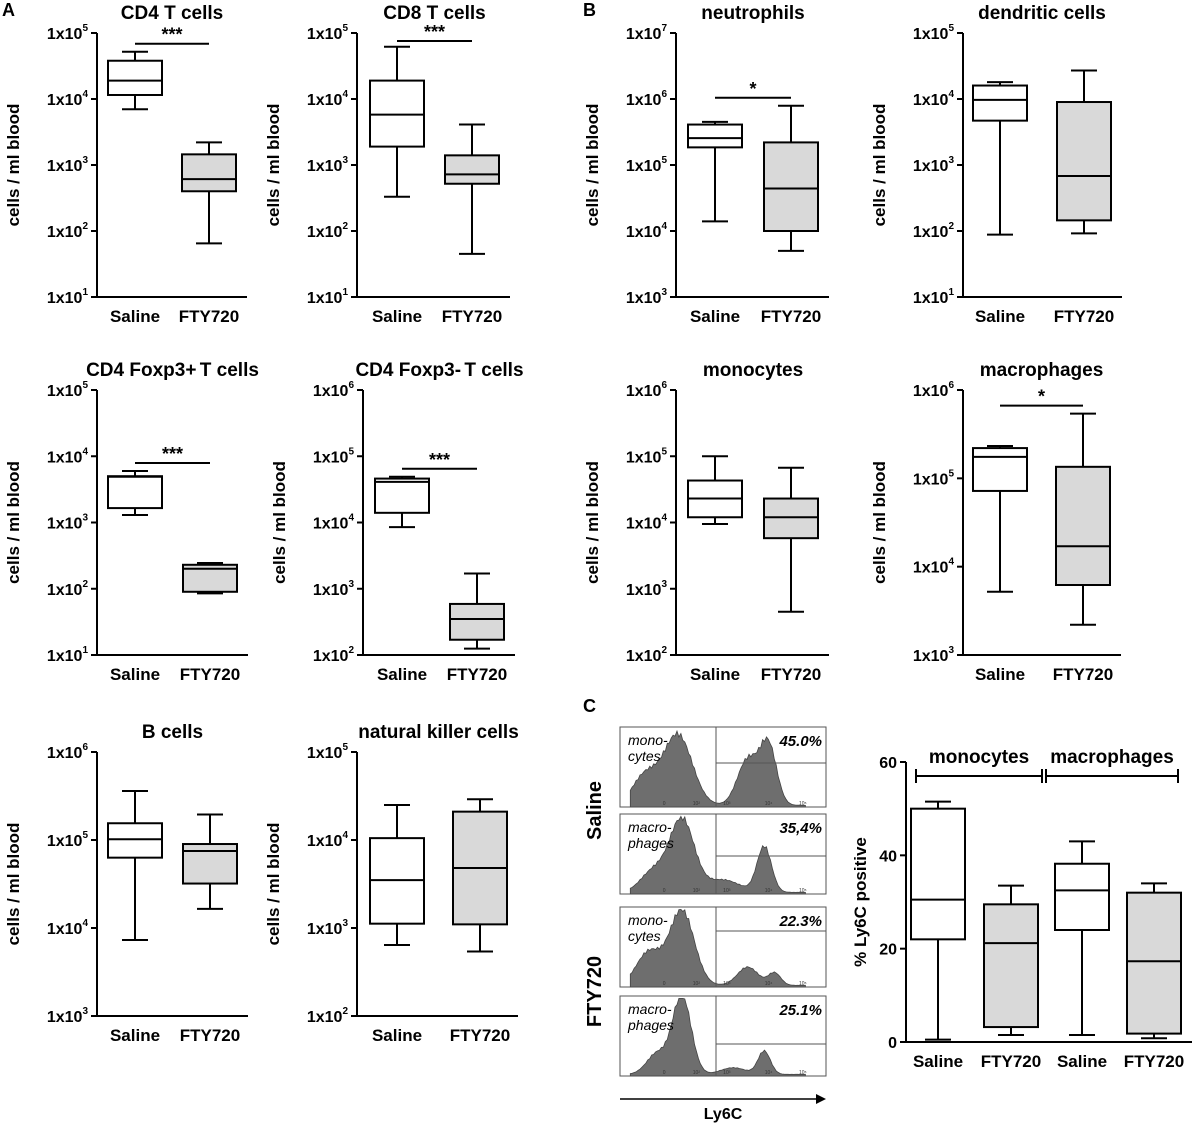  I want to click on chart-title: natural killer cells, so click(438, 732).